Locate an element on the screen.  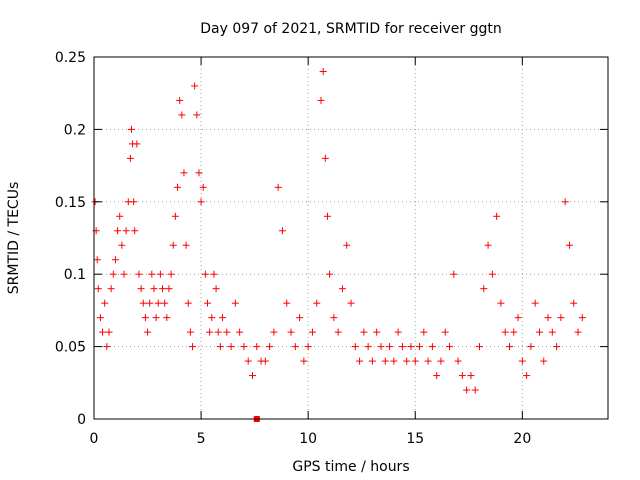
y-tick-label: 0.05 is located at coordinates (70, 348).